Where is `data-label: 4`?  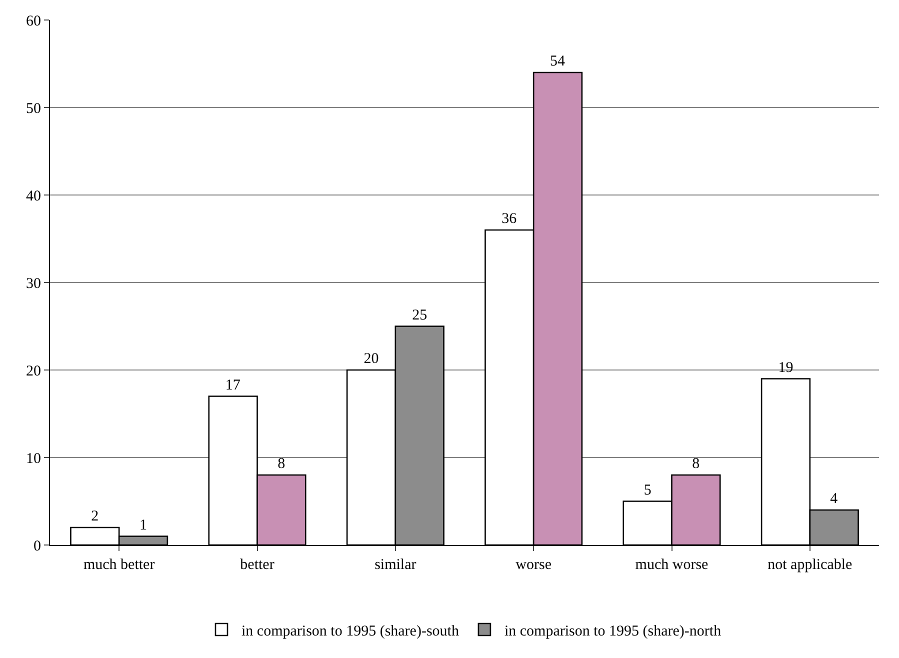 data-label: 4 is located at coordinates (834, 499).